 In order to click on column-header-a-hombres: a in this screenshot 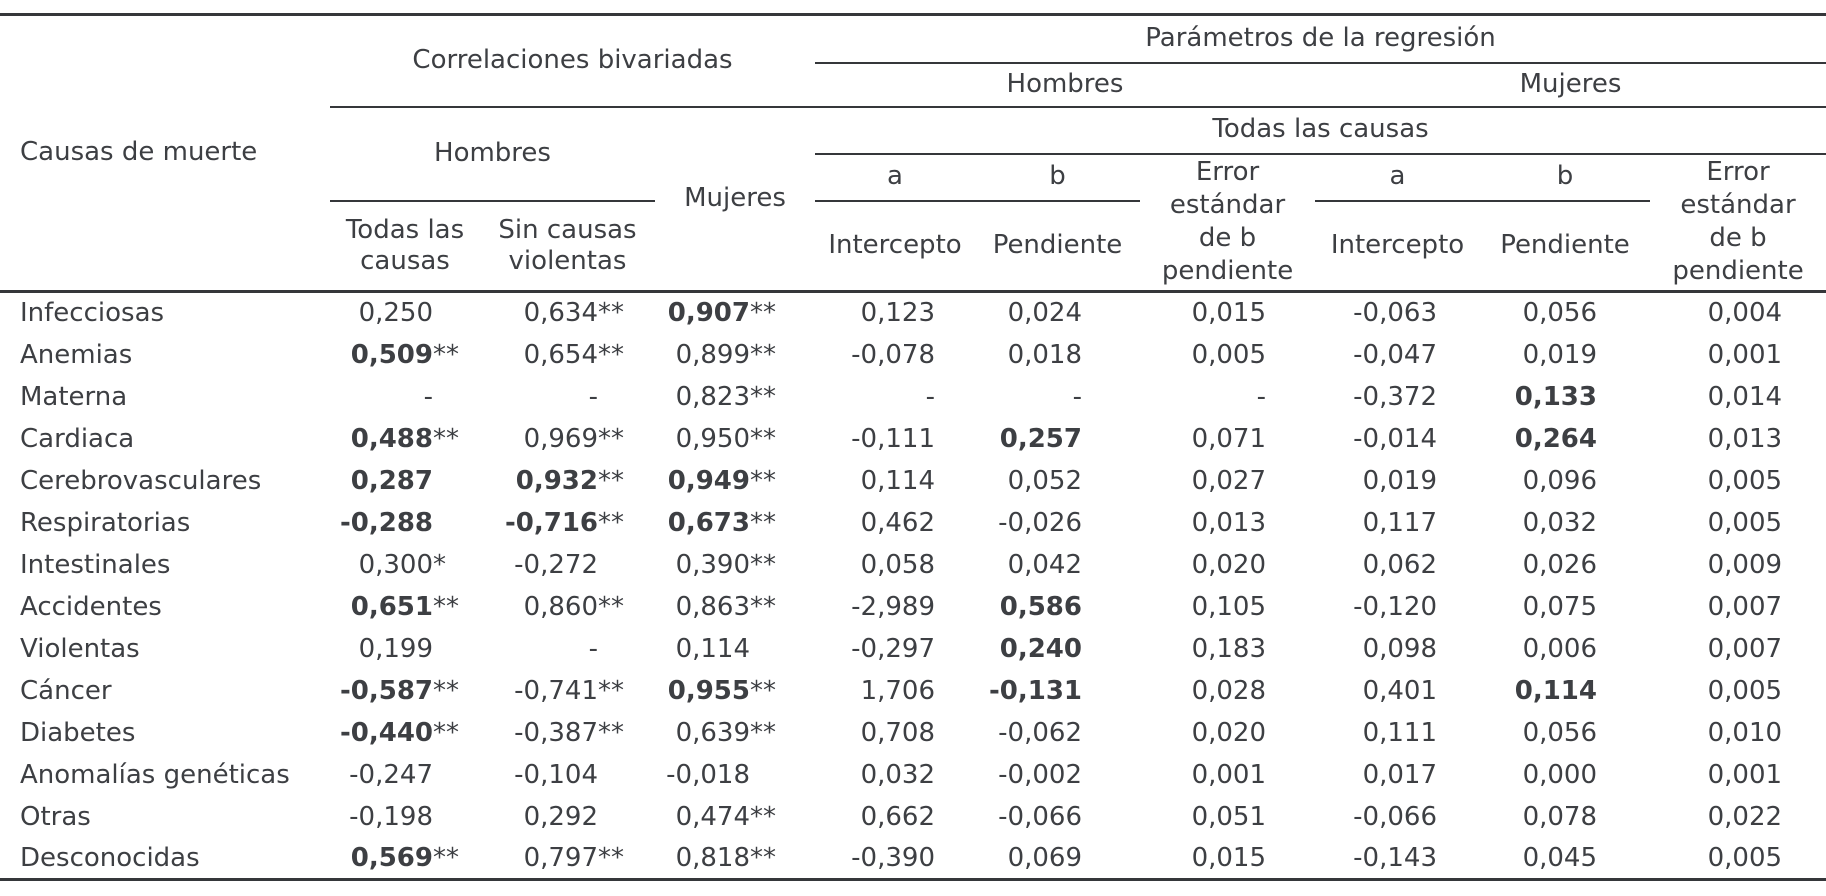, I will do `click(895, 177)`.